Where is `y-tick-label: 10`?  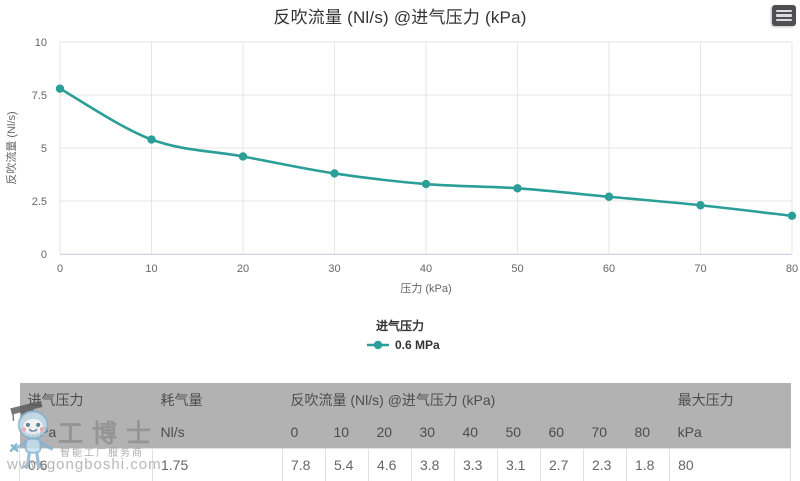
y-tick-label: 10 is located at coordinates (41, 43).